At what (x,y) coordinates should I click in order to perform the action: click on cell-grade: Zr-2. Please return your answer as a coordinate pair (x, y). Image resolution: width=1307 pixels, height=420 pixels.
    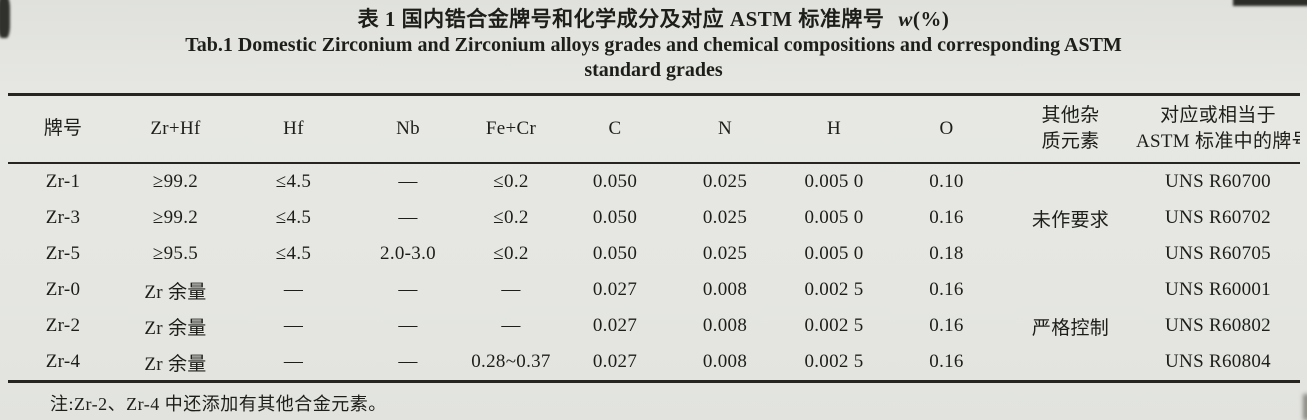
    Looking at the image, I should click on (63, 325).